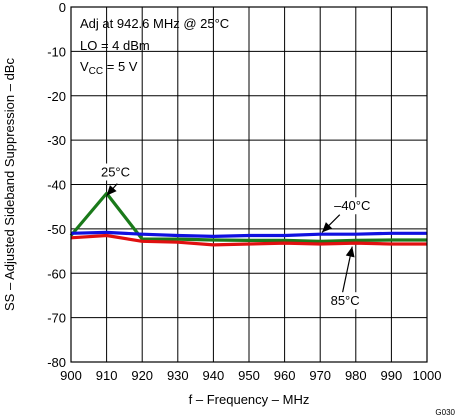 The image size is (460, 419). I want to click on figure-code: G030, so click(445, 412).